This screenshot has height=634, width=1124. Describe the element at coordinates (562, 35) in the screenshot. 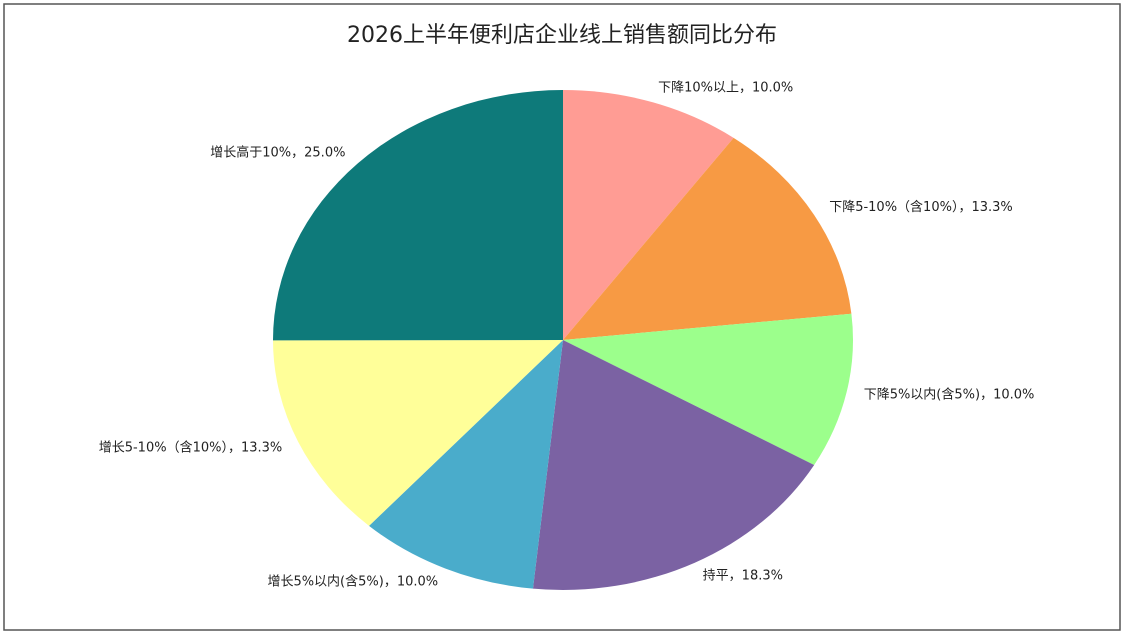

I see `chart-title: 2026上半年便利店企业线上销售额同比分布` at that location.